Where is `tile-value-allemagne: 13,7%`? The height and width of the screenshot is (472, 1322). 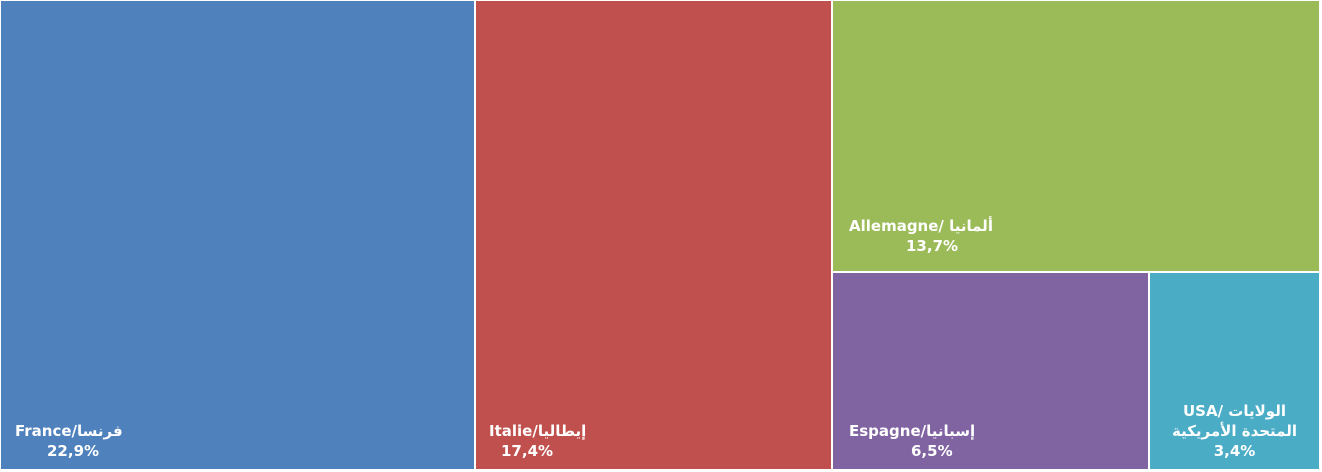 tile-value-allemagne: 13,7% is located at coordinates (932, 246).